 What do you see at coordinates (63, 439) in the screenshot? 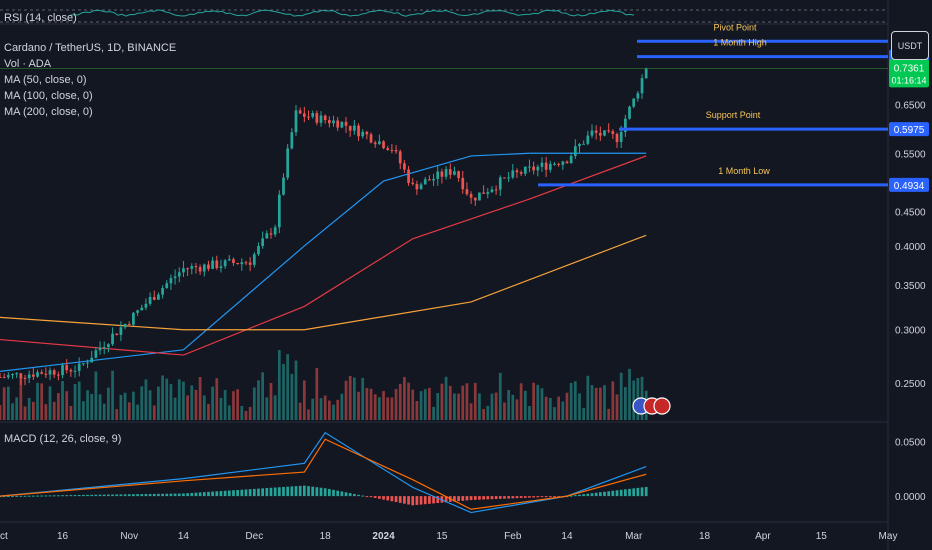
I see `macd-title: MACD (12, 26, close, 9)` at bounding box center [63, 439].